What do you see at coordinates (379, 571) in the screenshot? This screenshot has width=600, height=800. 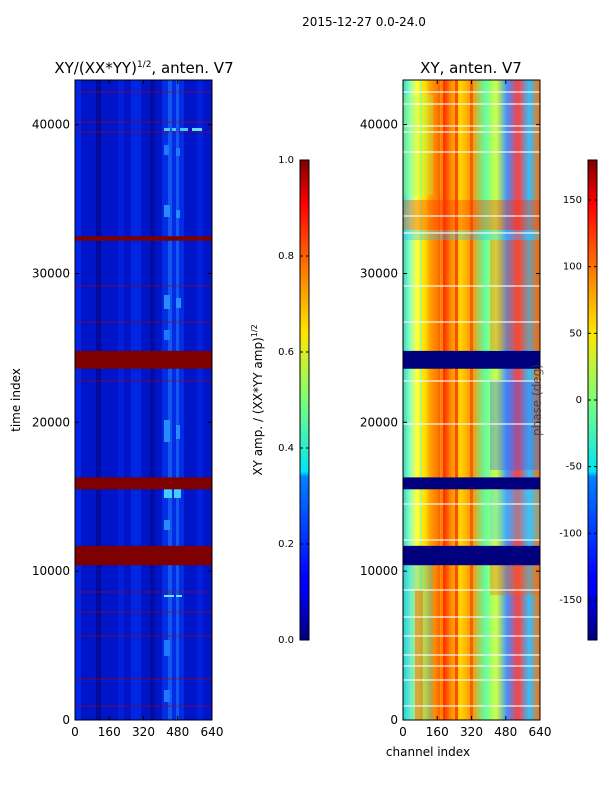 I see `phase-ytick-label: 10000` at bounding box center [379, 571].